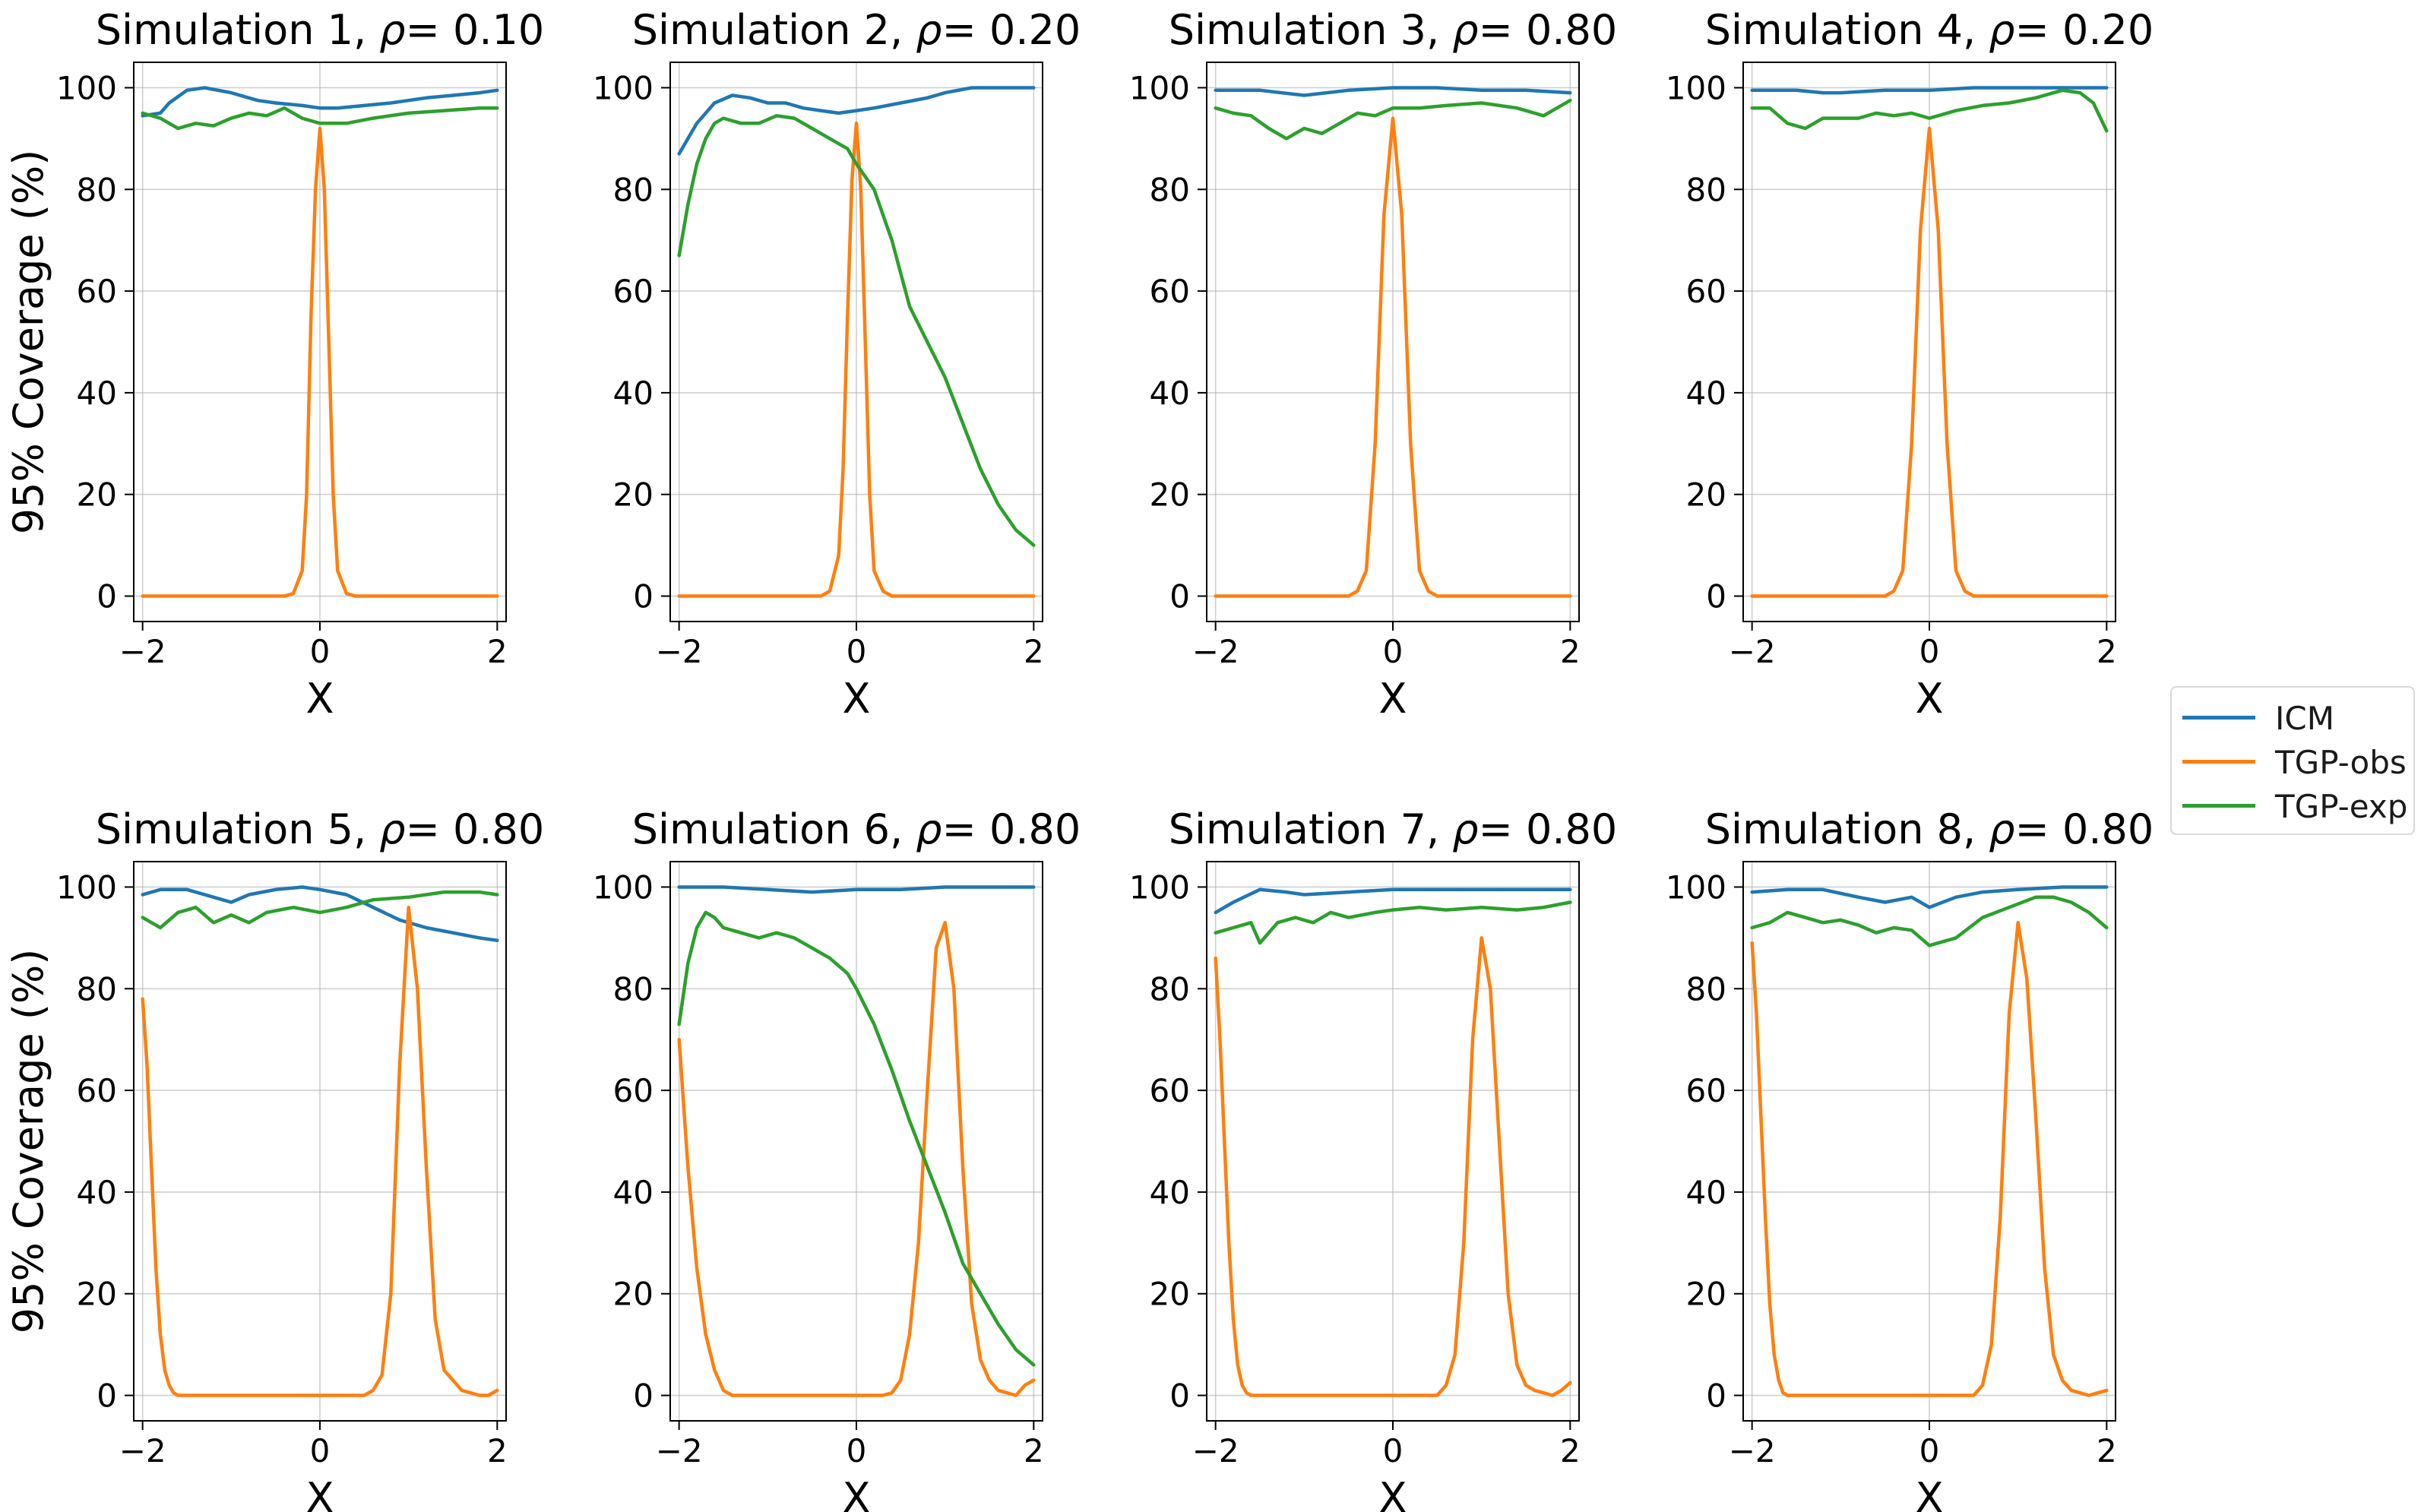 The width and height of the screenshot is (2421, 1512). I want to click on legend-swatch-icm, so click(2218, 718).